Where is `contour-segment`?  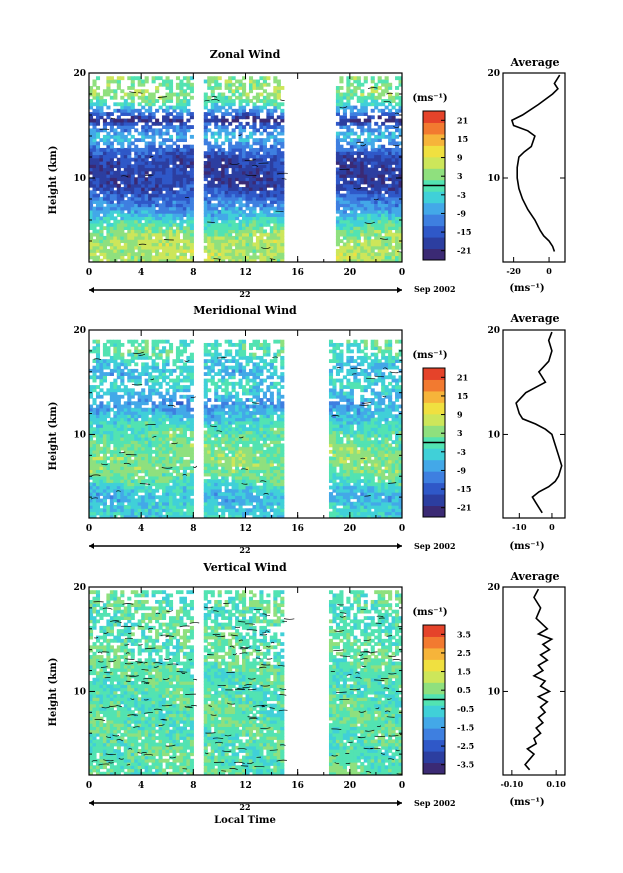
contour-segment is located at coordinates (284, 179).